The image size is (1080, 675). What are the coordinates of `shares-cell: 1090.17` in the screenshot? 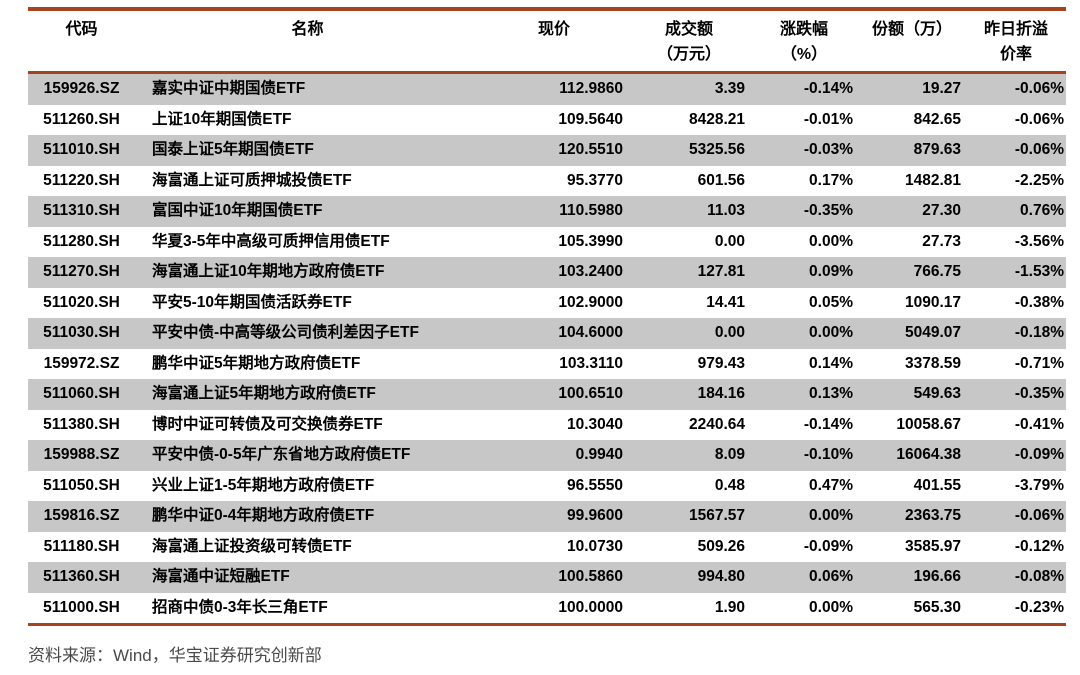 It's located at (932, 302).